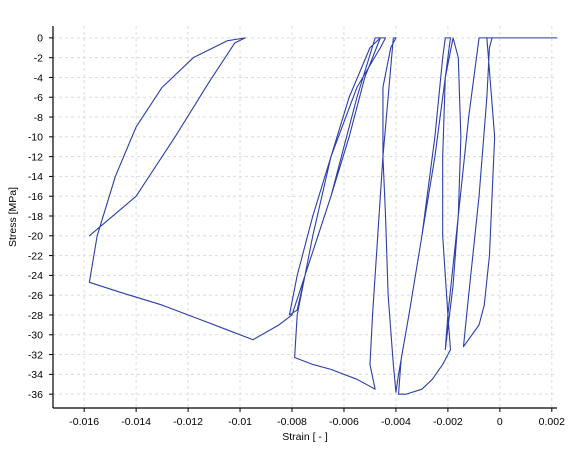  Describe the element at coordinates (35, 395) in the screenshot. I see `y-tick-label: -36` at that location.